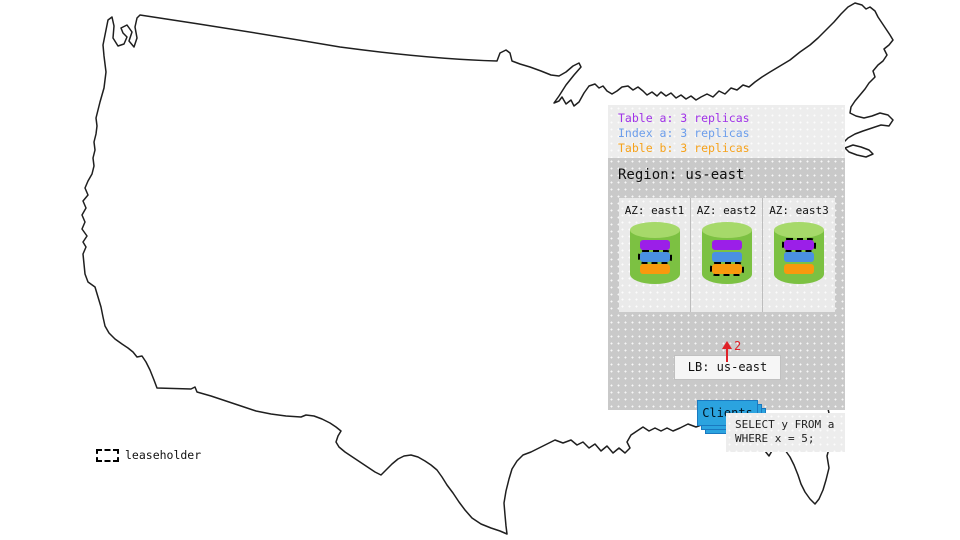 The height and width of the screenshot is (540, 960). Describe the element at coordinates (799, 245) in the screenshot. I see `replica-bar-table-a-leaseholder` at that location.